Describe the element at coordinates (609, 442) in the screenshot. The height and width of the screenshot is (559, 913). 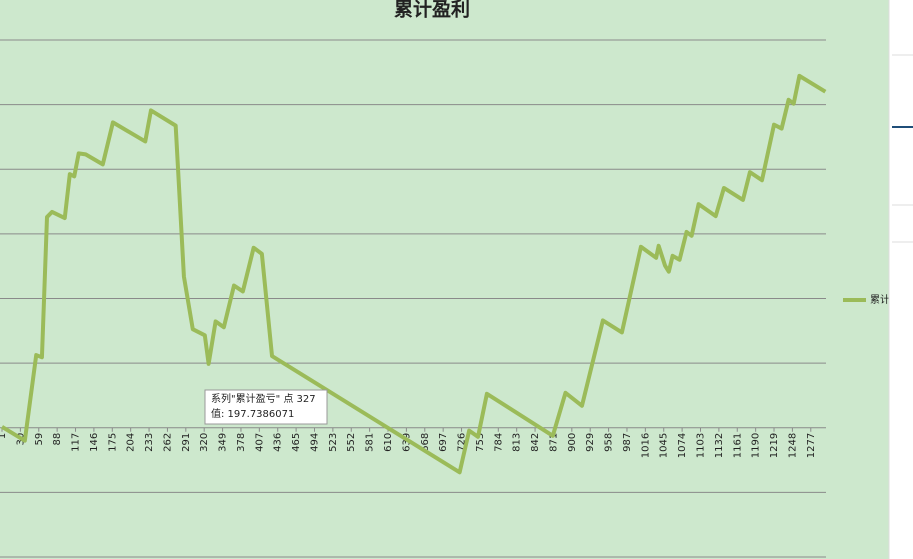
I see `x-tick-label: 958` at that location.